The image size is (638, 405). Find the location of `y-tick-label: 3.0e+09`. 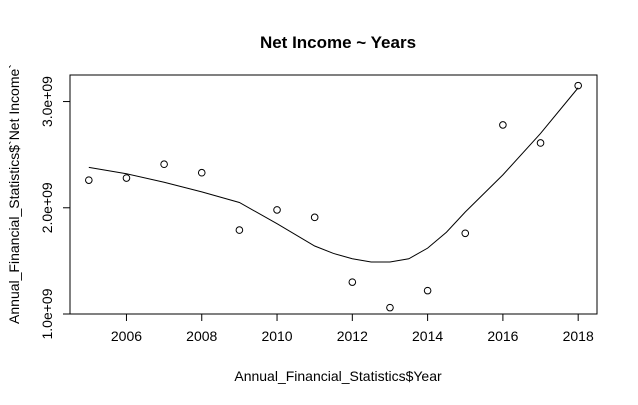

y-tick-label: 3.0e+09 is located at coordinates (47, 101).